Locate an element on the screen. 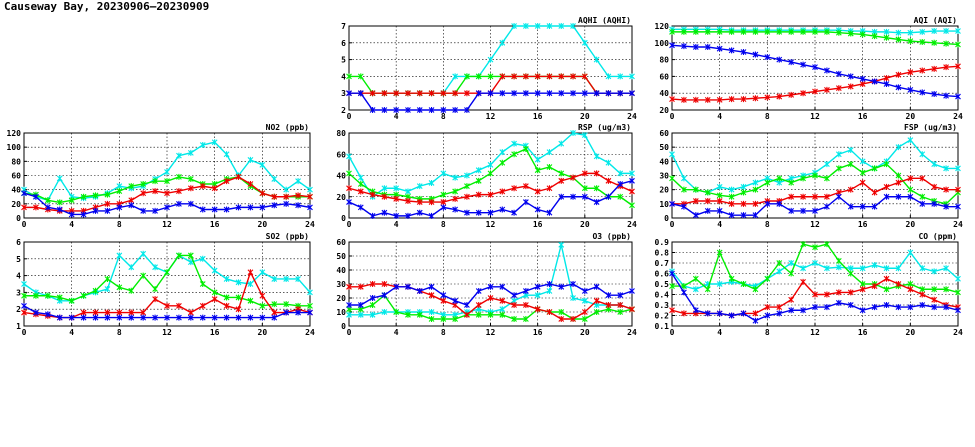  y-tick-label: 50 is located at coordinates (341, 256).